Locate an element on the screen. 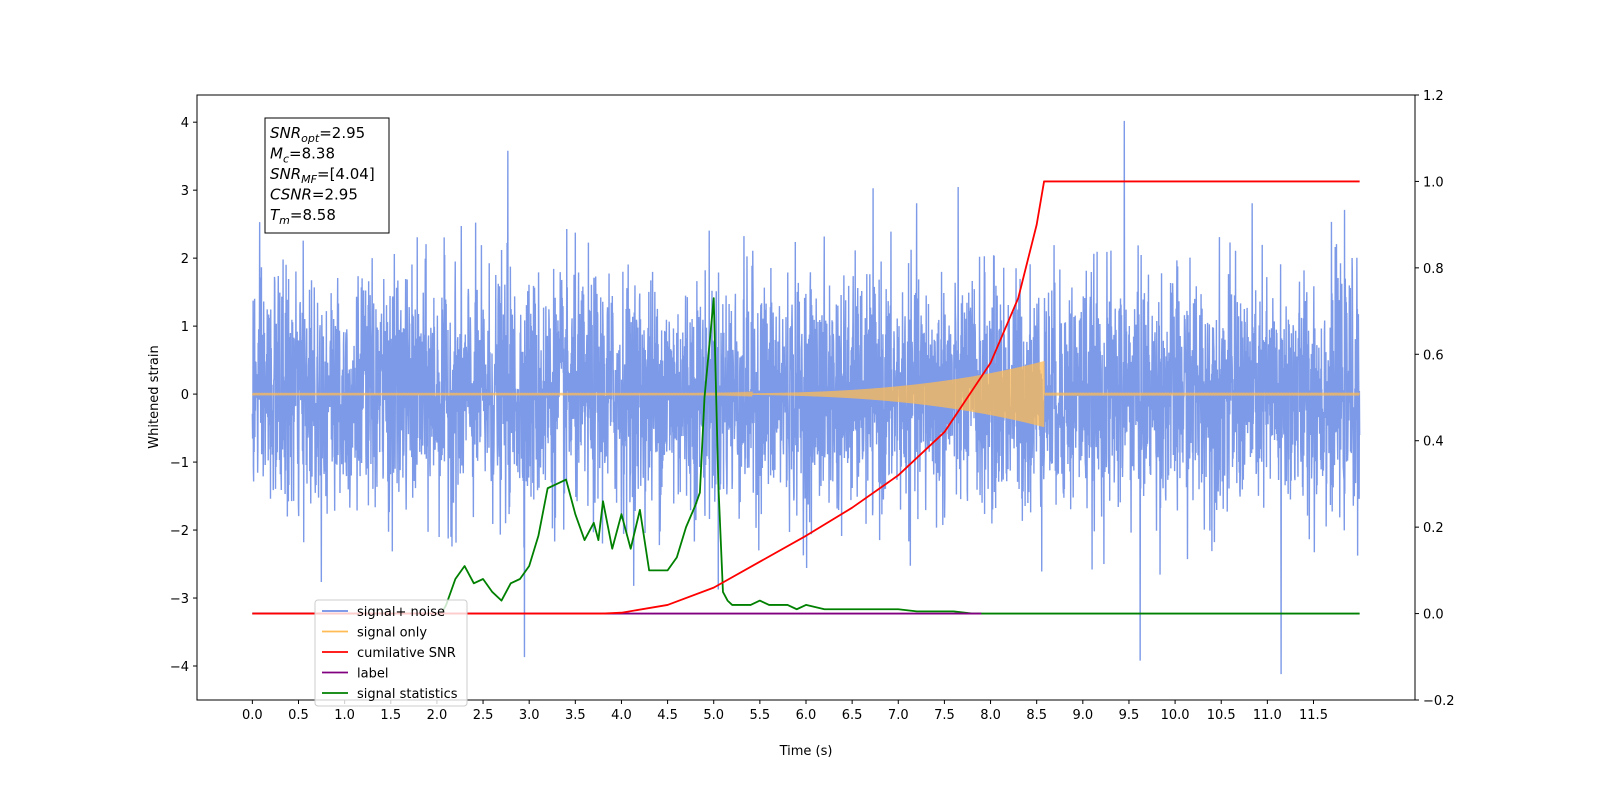 This screenshot has width=1600, height=804. x-tick-label: 11.5 is located at coordinates (1313, 715).